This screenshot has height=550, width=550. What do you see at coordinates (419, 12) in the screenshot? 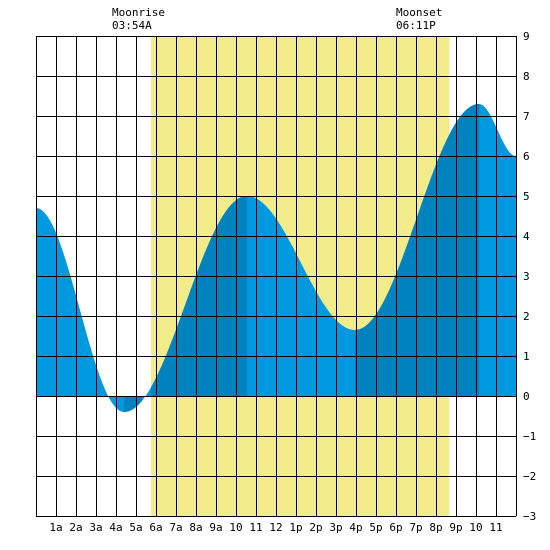
I see `moonset-label: Moonset` at bounding box center [419, 12].